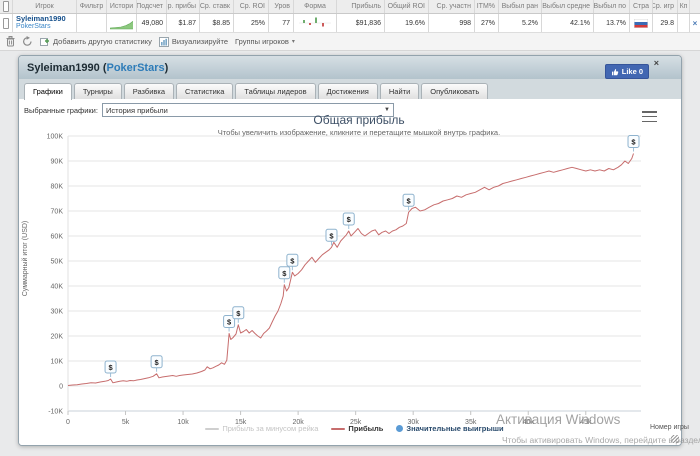  I want to click on svg-text: 35k, so click(471, 422).